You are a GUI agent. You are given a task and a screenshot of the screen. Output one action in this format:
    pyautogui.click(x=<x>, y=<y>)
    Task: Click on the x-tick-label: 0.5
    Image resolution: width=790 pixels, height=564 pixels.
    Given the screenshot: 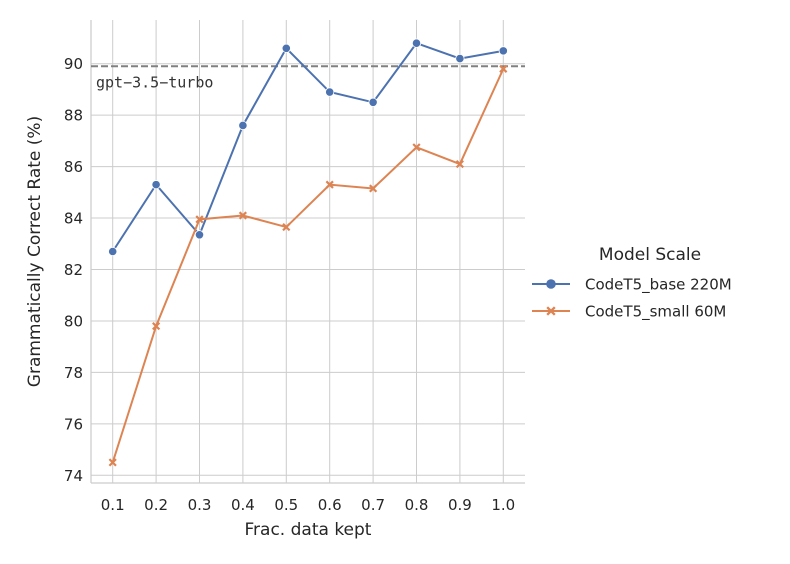 What is the action you would take?
    pyautogui.click(x=286, y=505)
    